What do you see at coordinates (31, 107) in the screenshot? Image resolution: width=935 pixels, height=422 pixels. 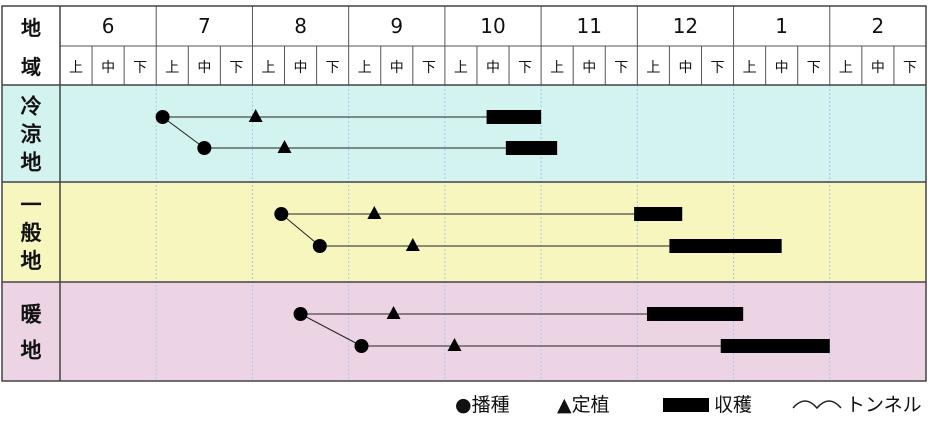 I see `region-label-char: 冷` at bounding box center [31, 107].